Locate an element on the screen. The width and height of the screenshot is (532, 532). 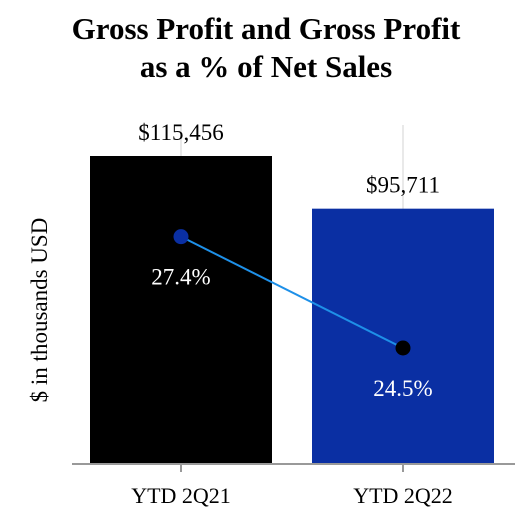
x-tick-label-2: YTD 2Q22 is located at coordinates (403, 495).